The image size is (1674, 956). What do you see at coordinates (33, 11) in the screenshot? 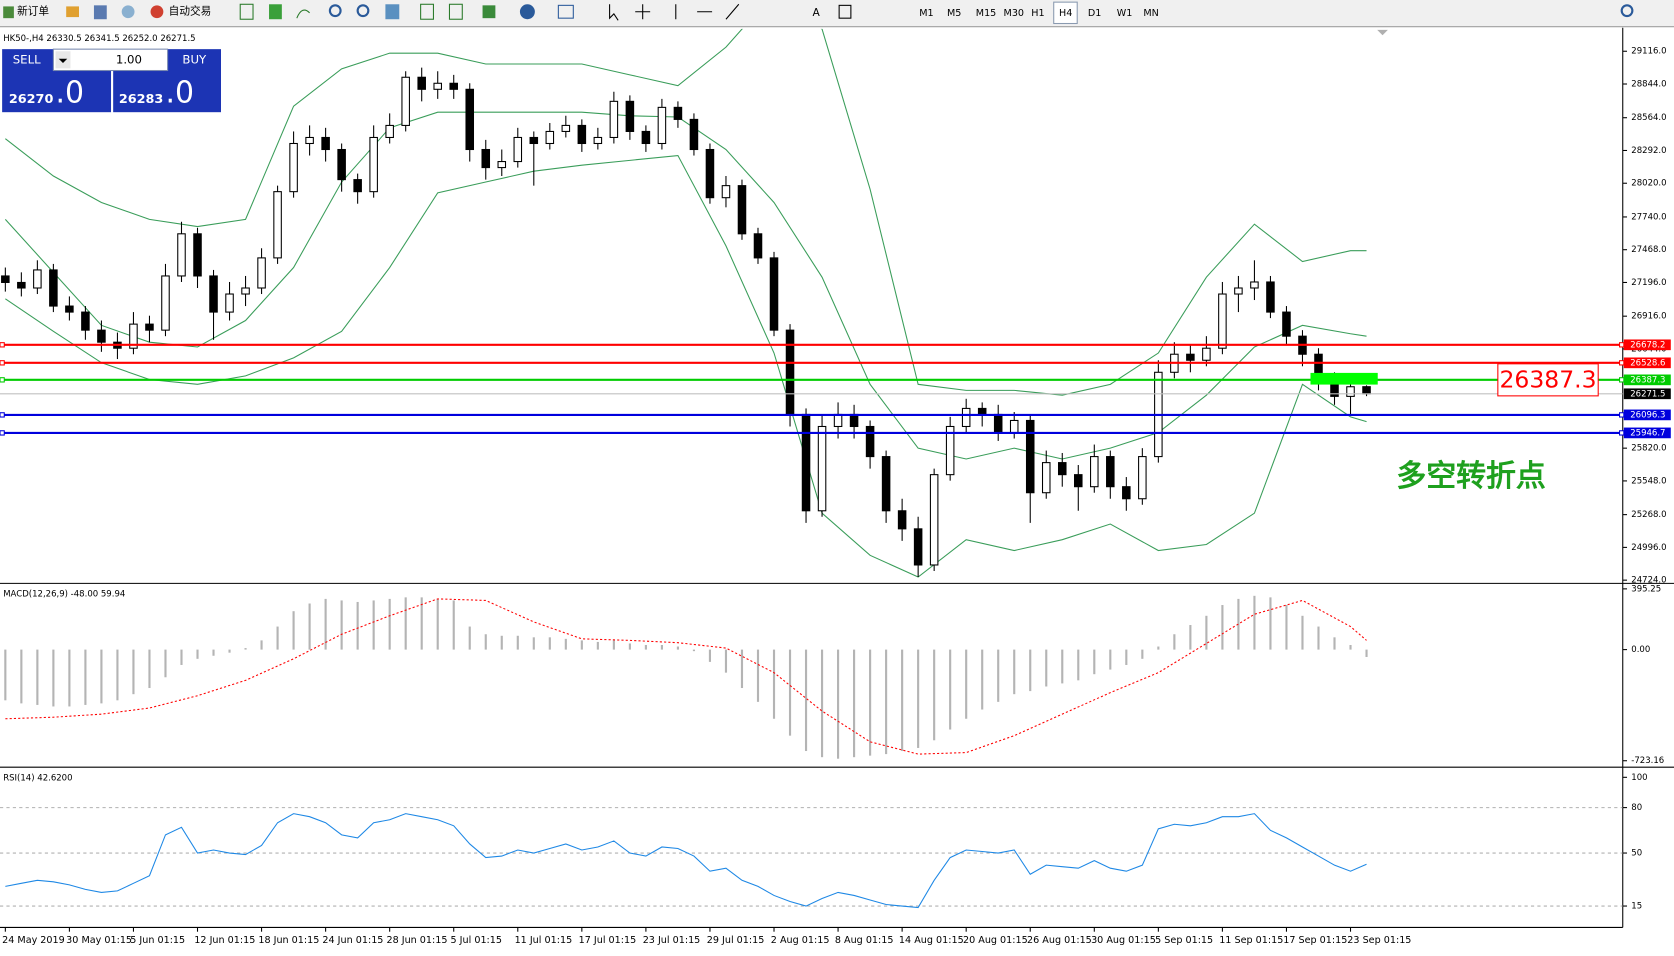
I see `new-order-button: 新订单` at bounding box center [33, 11].